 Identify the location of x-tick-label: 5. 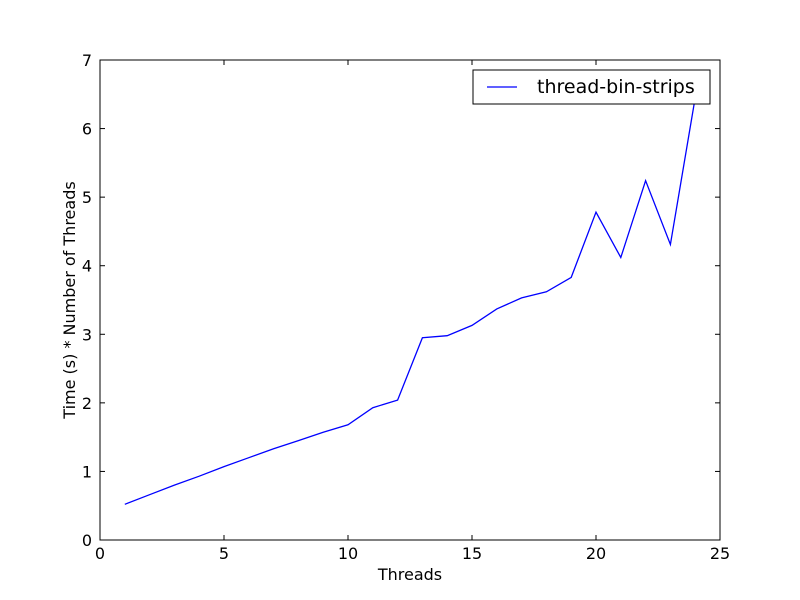
(224, 553).